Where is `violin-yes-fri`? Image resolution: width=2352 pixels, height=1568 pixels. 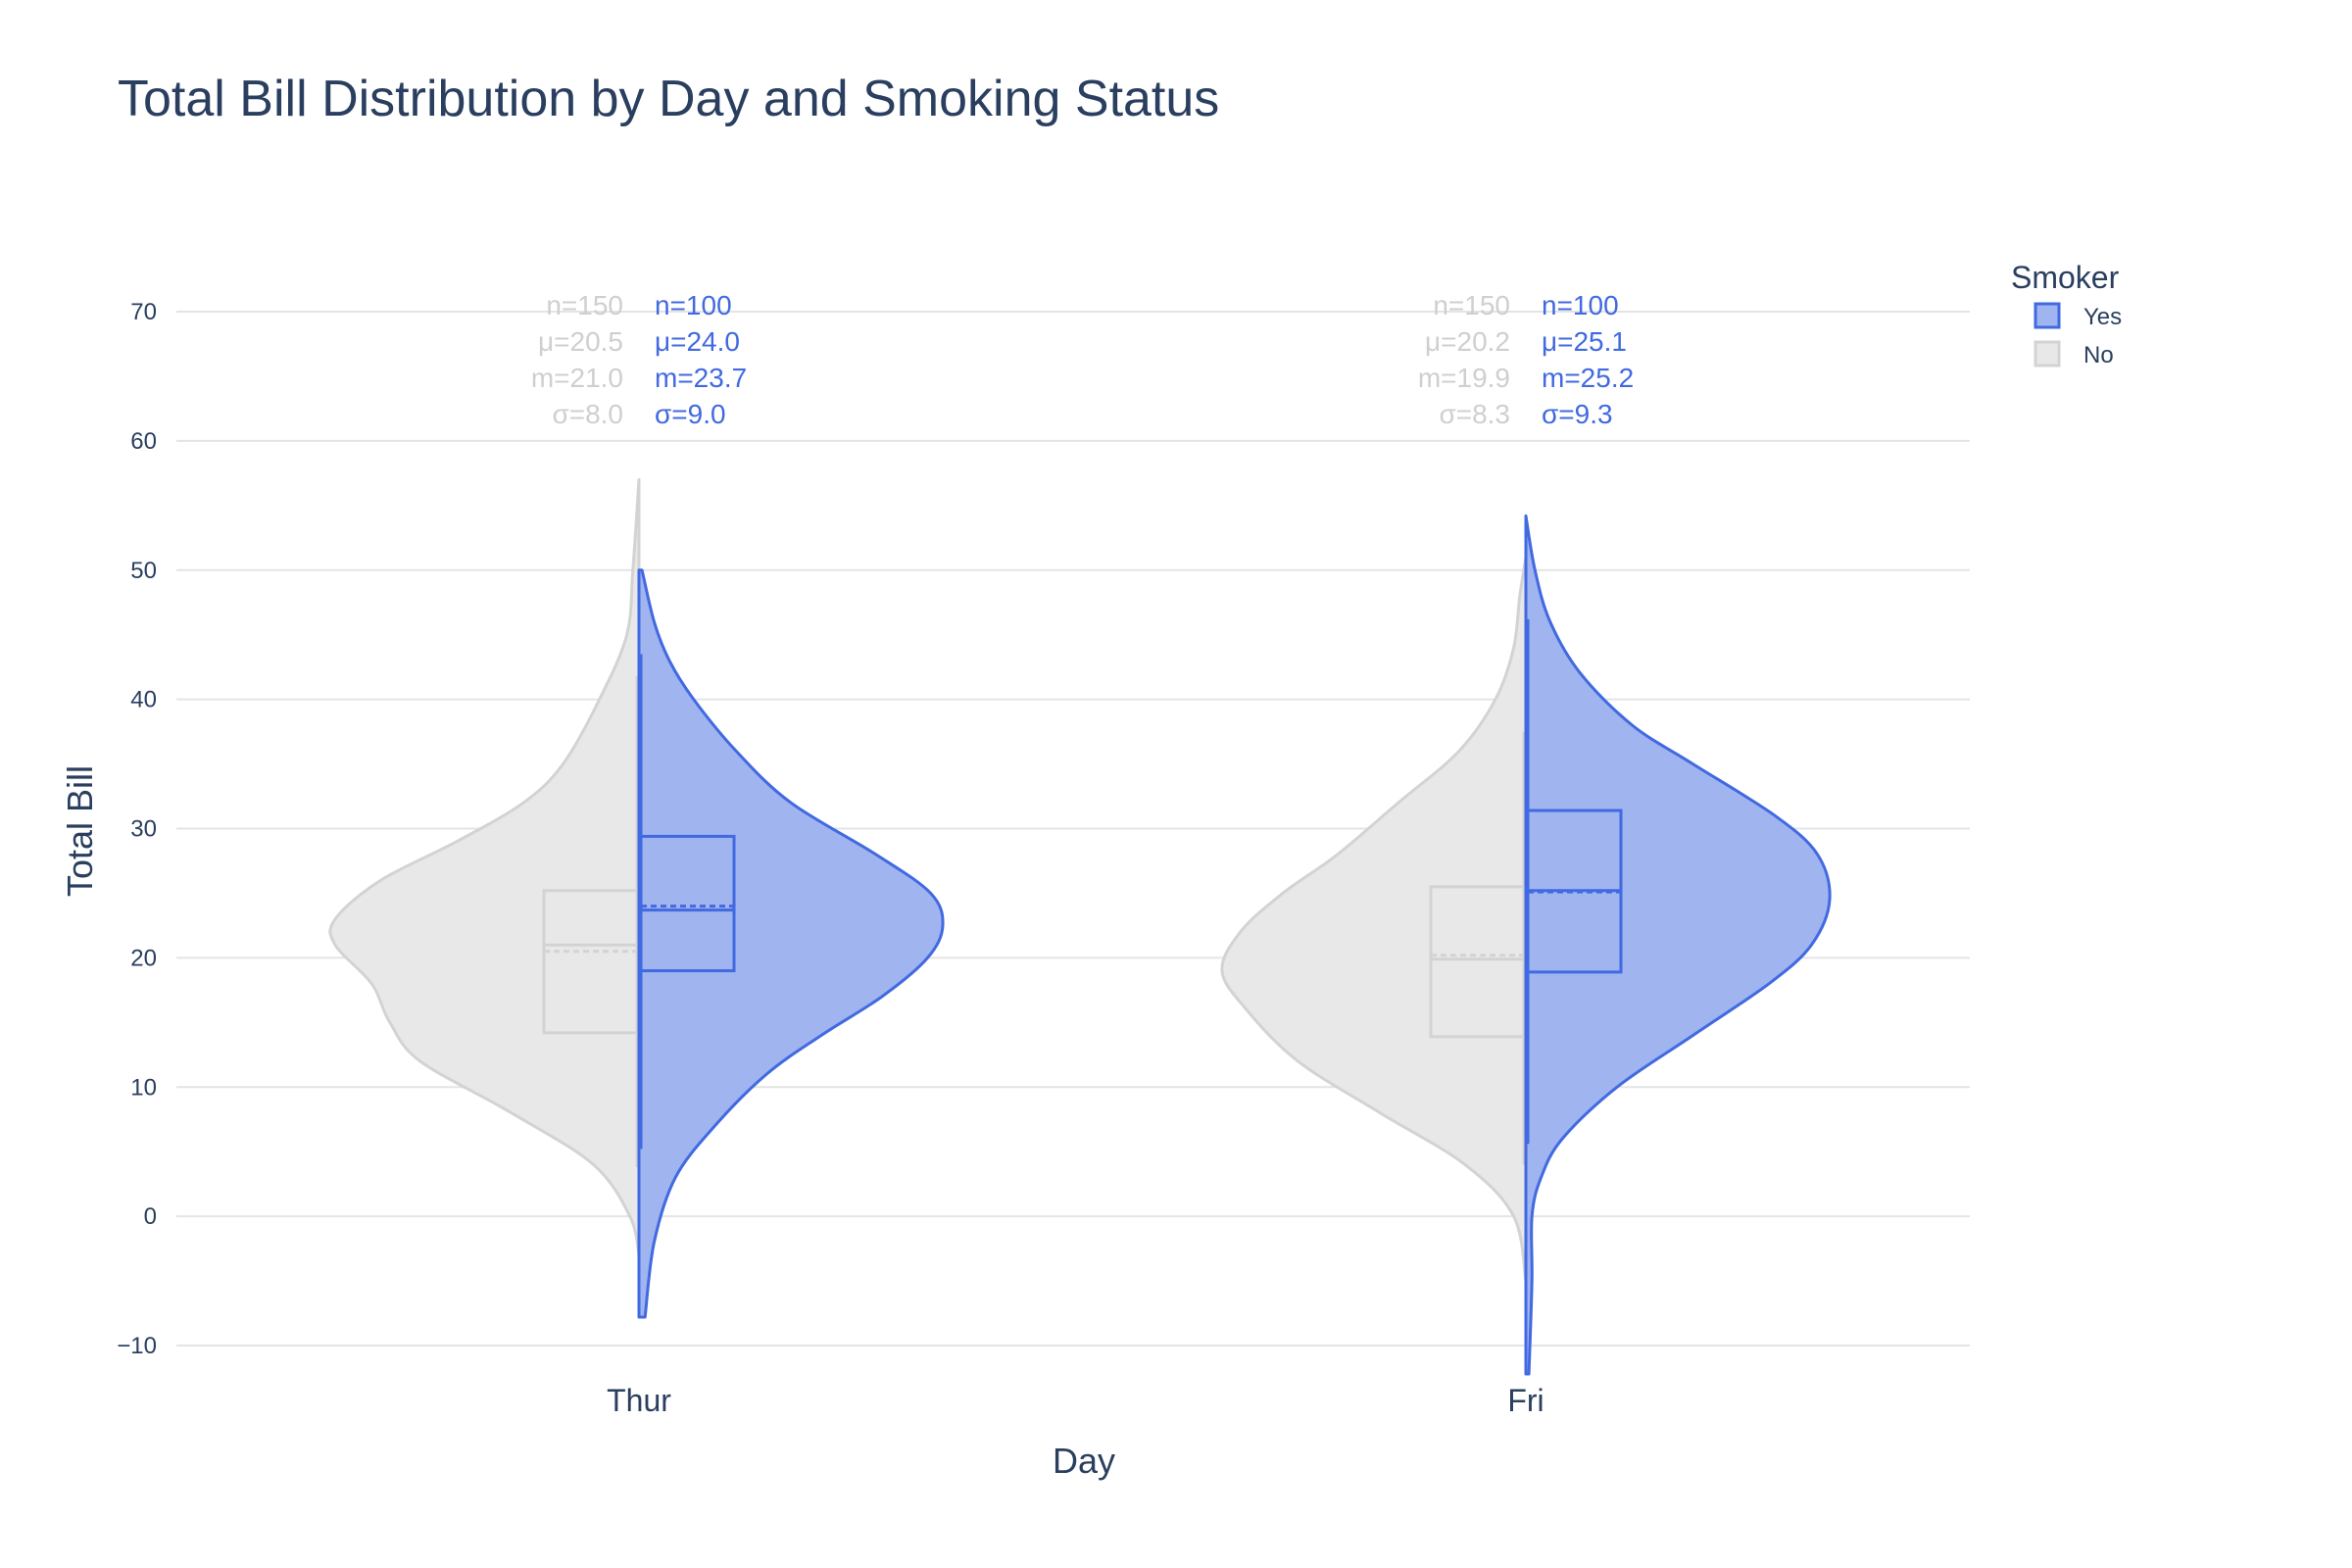
violin-yes-fri is located at coordinates (1678, 945).